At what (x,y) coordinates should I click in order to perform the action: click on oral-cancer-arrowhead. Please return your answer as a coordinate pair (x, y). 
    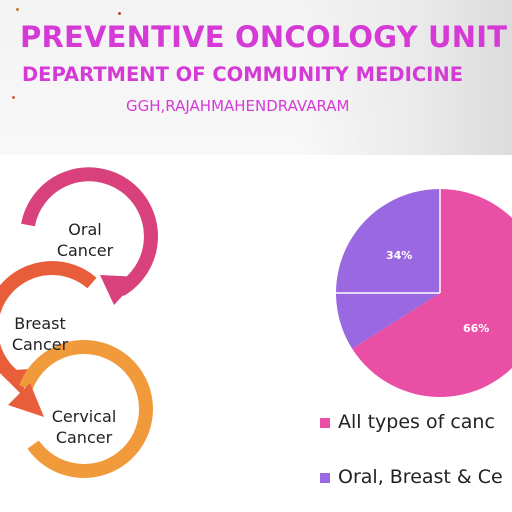
    Looking at the image, I should click on (120, 290).